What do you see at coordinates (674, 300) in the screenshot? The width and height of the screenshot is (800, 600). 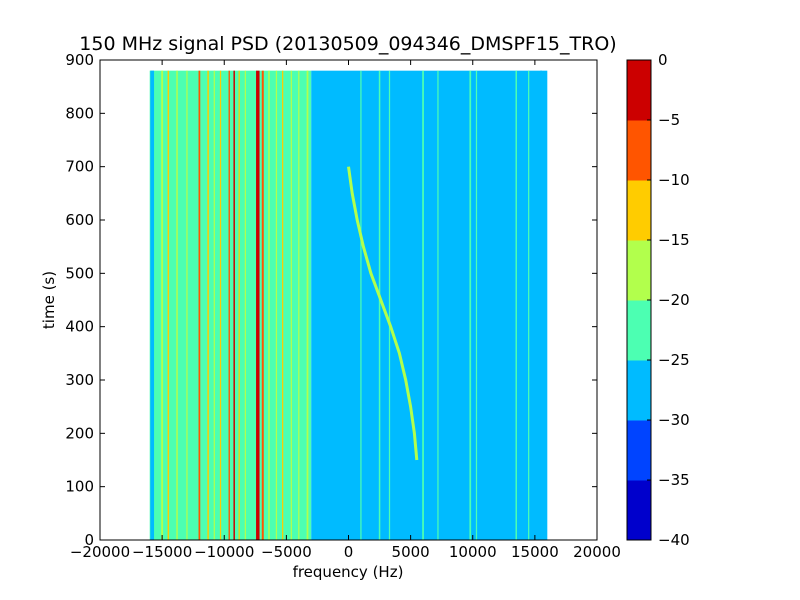 I see `colorbar-tick-label: −20` at bounding box center [674, 300].